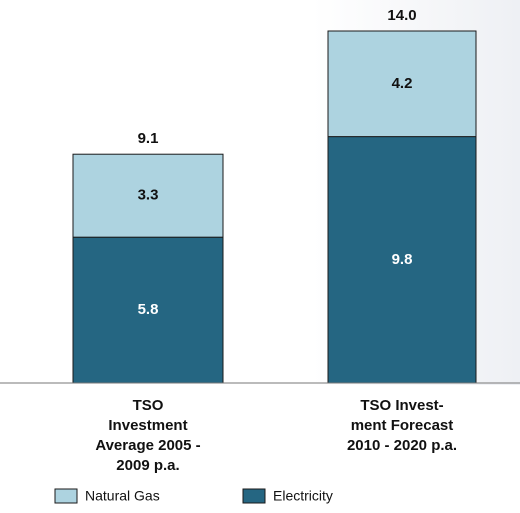 The image size is (520, 513). I want to click on segment-label: 5.8, so click(148, 309).